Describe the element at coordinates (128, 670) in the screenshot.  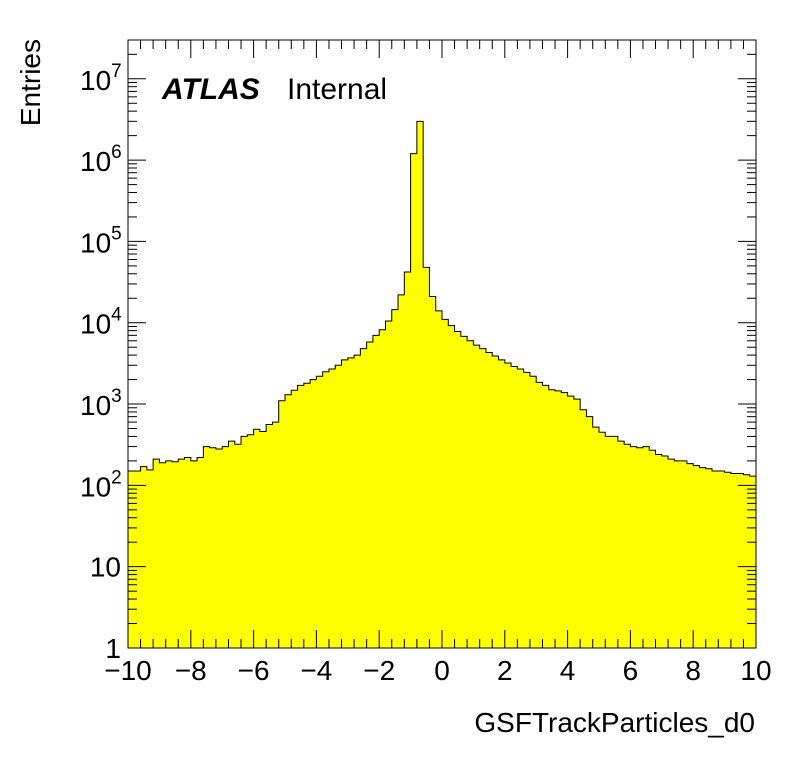
I see `x-tick-label: −10` at that location.